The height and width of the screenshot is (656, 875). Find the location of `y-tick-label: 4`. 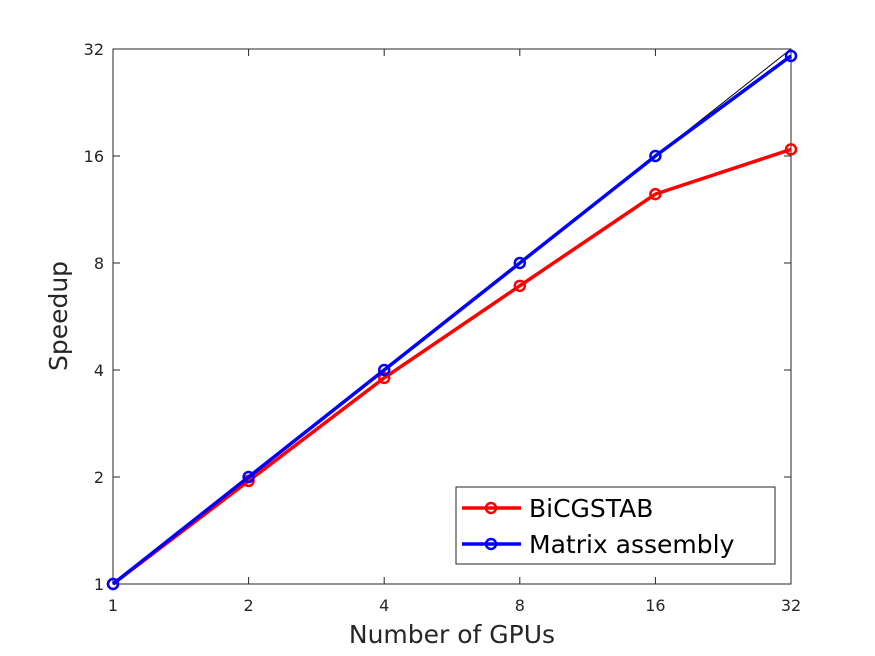

y-tick-label: 4 is located at coordinates (99, 370).